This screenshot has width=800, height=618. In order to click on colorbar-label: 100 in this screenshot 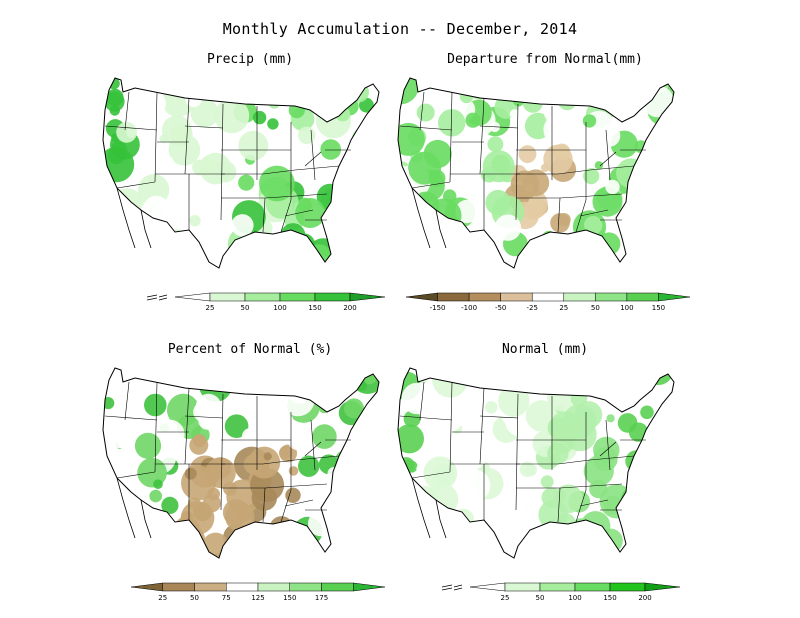, I will do `click(279, 308)`.